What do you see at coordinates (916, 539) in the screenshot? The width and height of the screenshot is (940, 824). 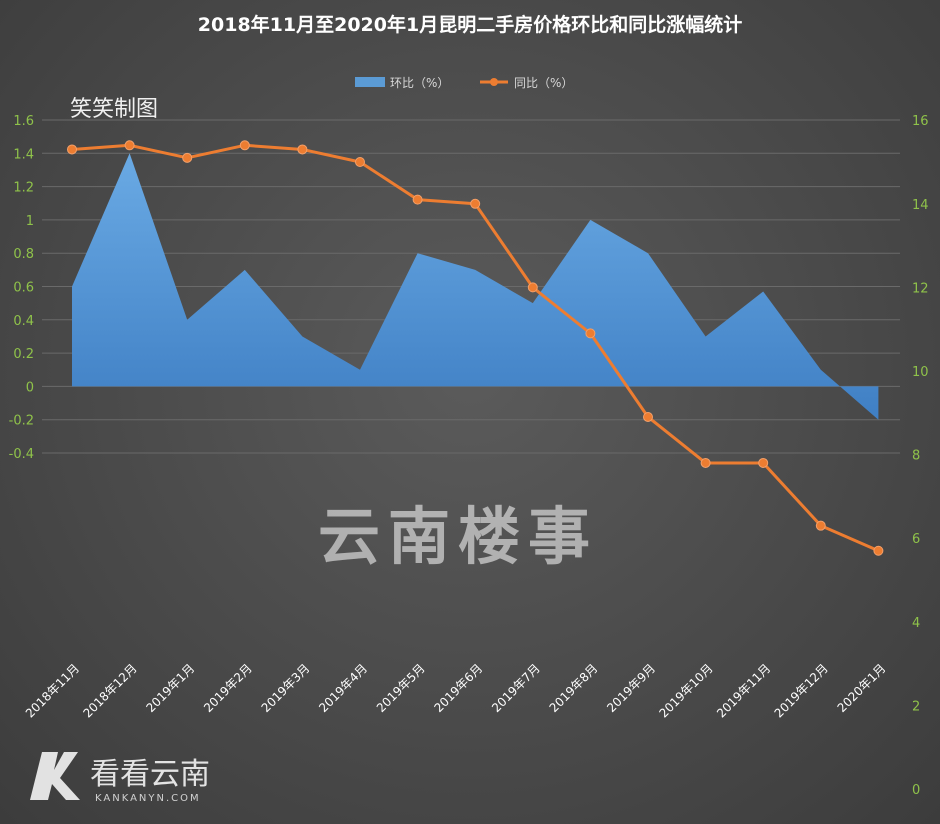 I see `right-tick-label: 6` at bounding box center [916, 539].